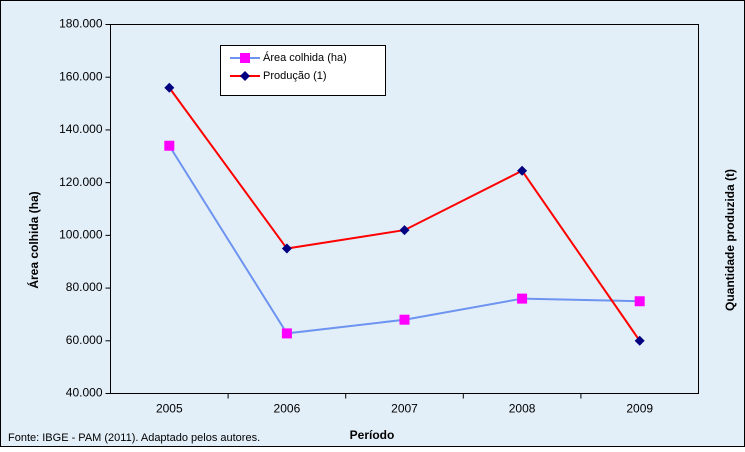 Image resolution: width=745 pixels, height=452 pixels. What do you see at coordinates (169, 409) in the screenshot?
I see `x-tick-label: 2005` at bounding box center [169, 409].